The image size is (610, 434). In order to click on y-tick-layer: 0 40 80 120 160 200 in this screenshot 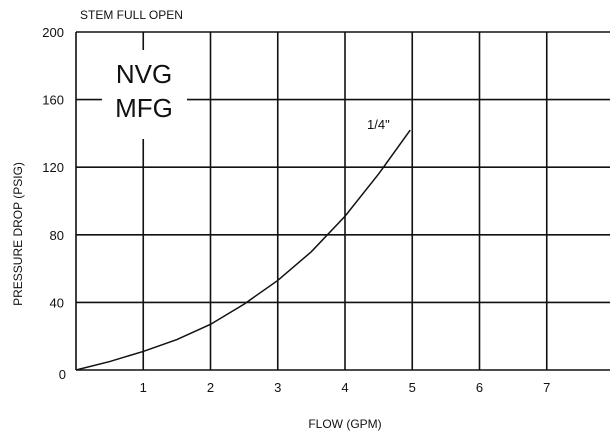, I will do `click(54, 203)`.